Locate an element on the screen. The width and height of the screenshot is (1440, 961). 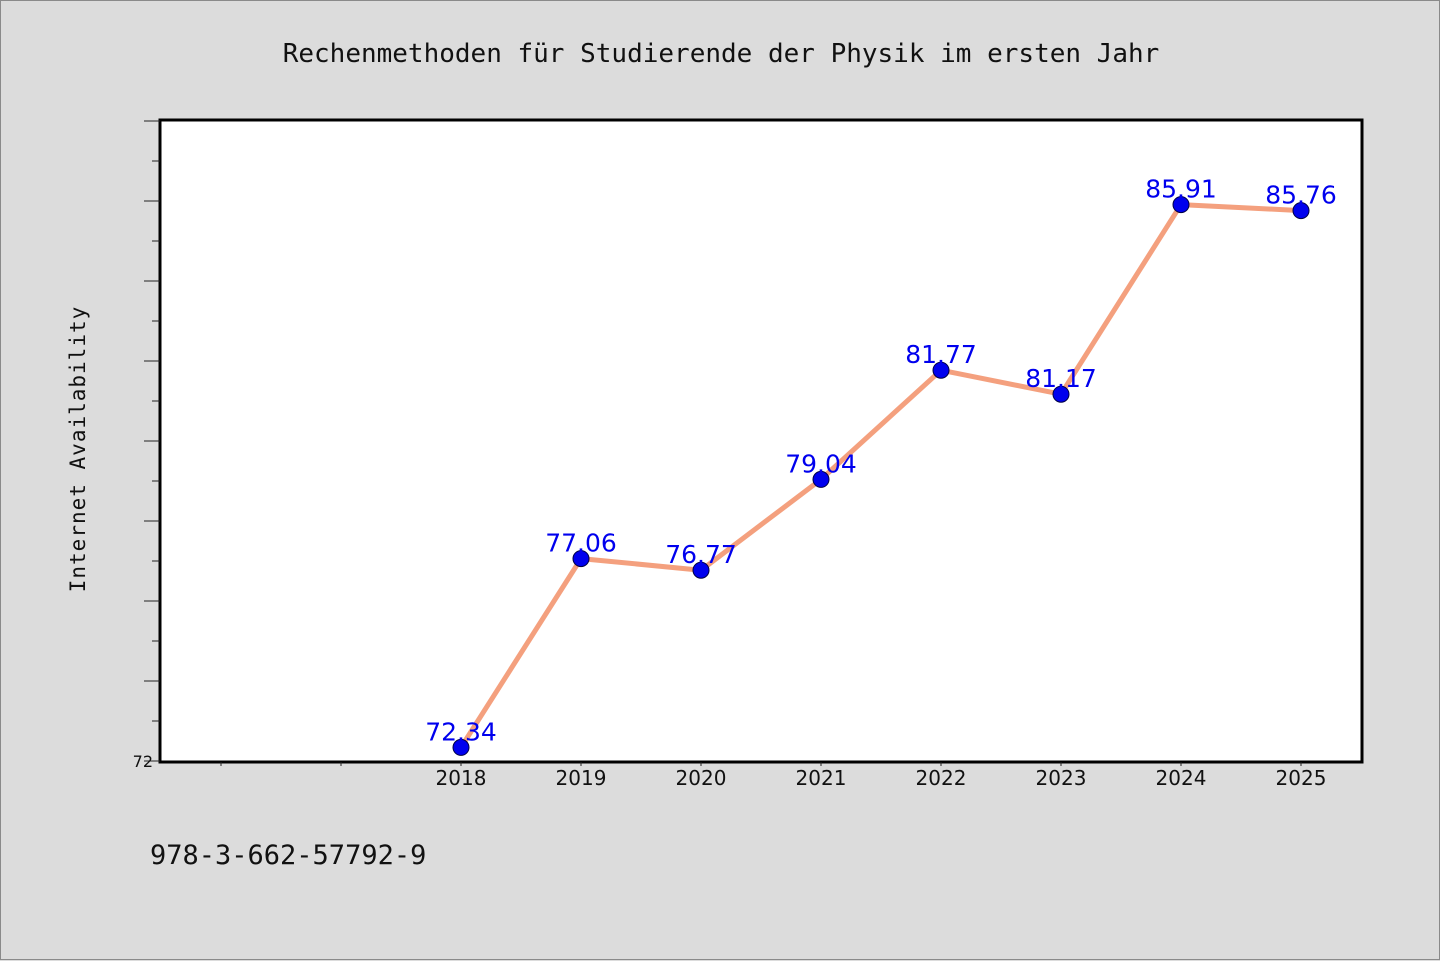
data-label: 81.17 is located at coordinates (1061, 378).